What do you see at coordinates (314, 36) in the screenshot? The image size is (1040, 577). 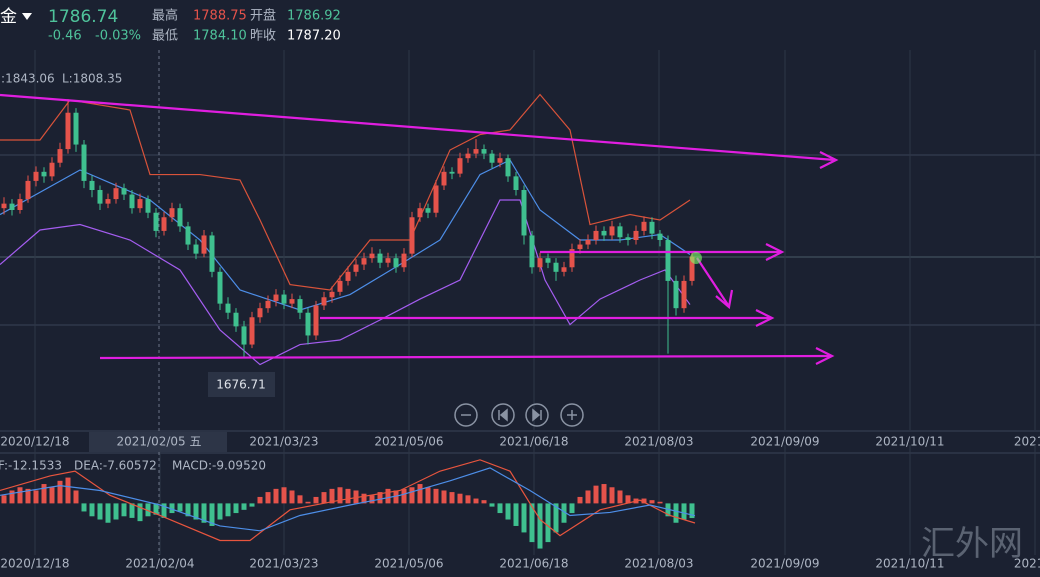 I see `value: 1787.20` at bounding box center [314, 36].